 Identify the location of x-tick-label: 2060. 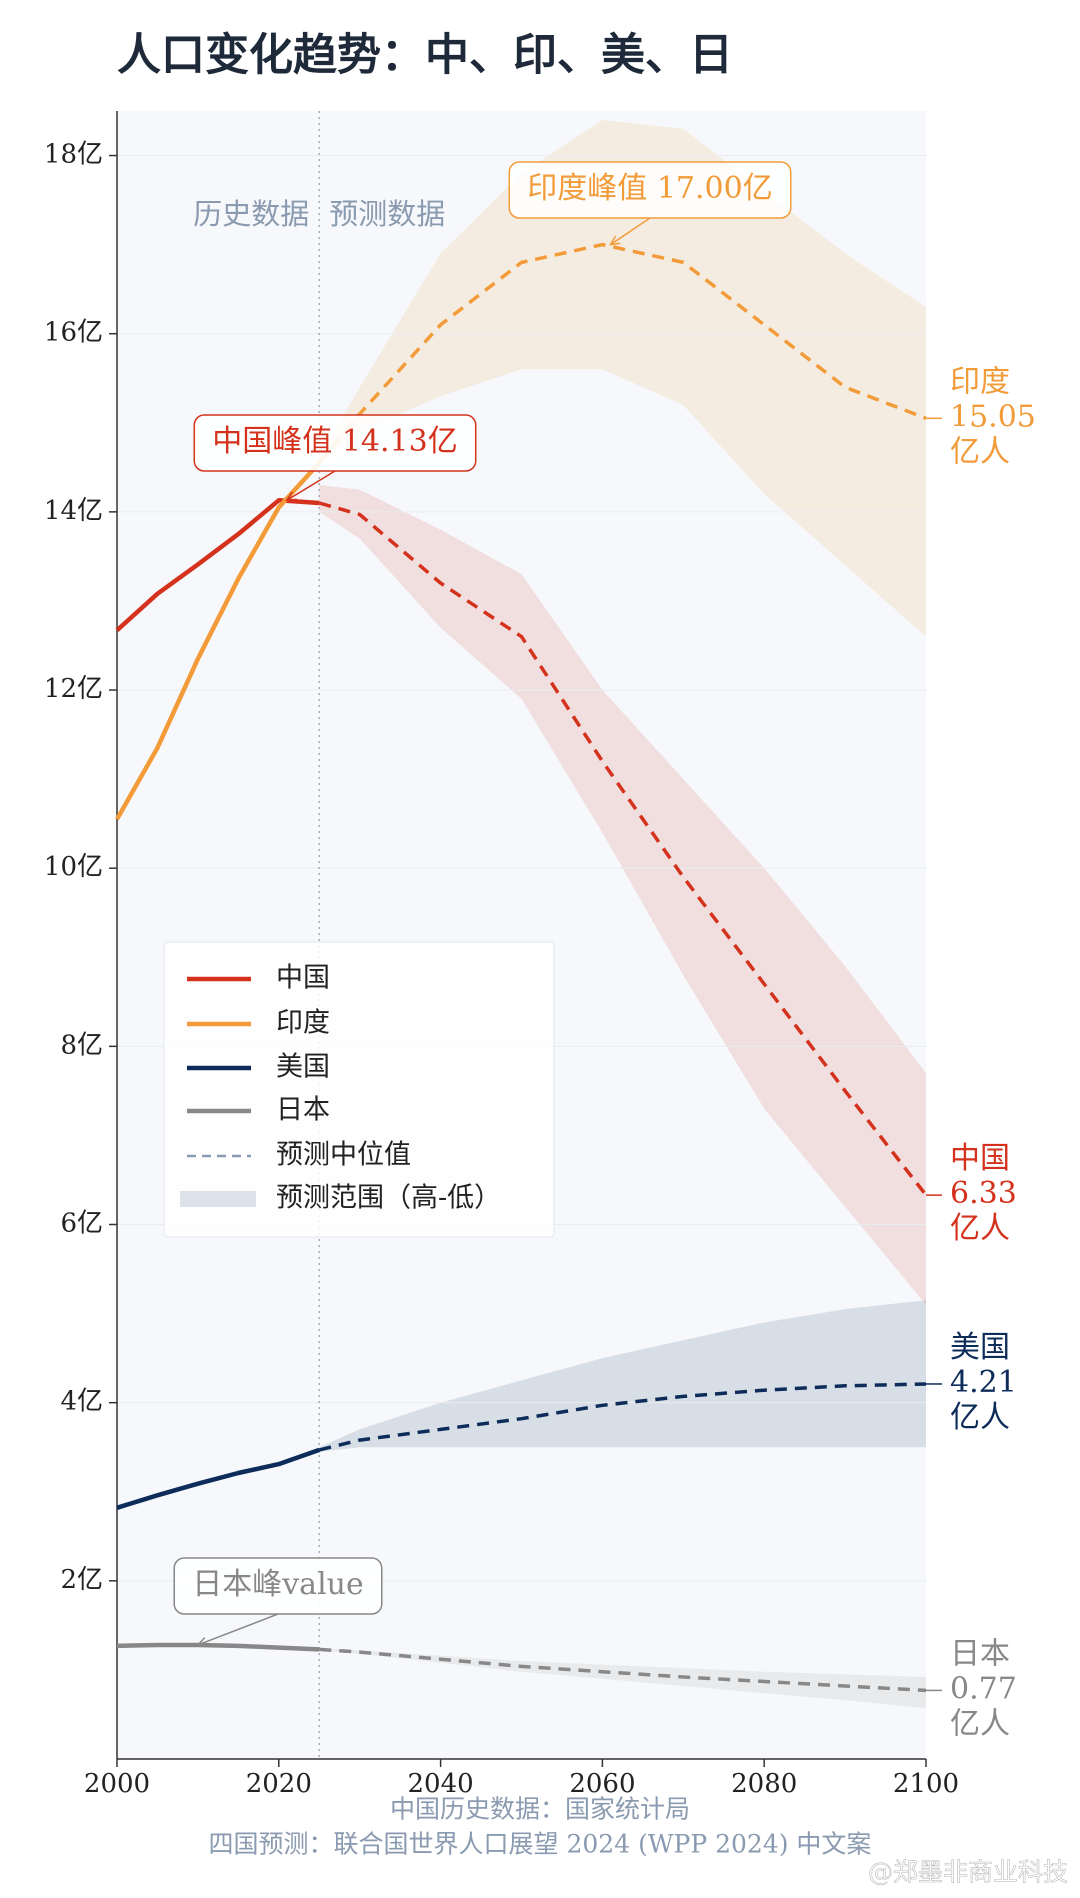
(602, 1784).